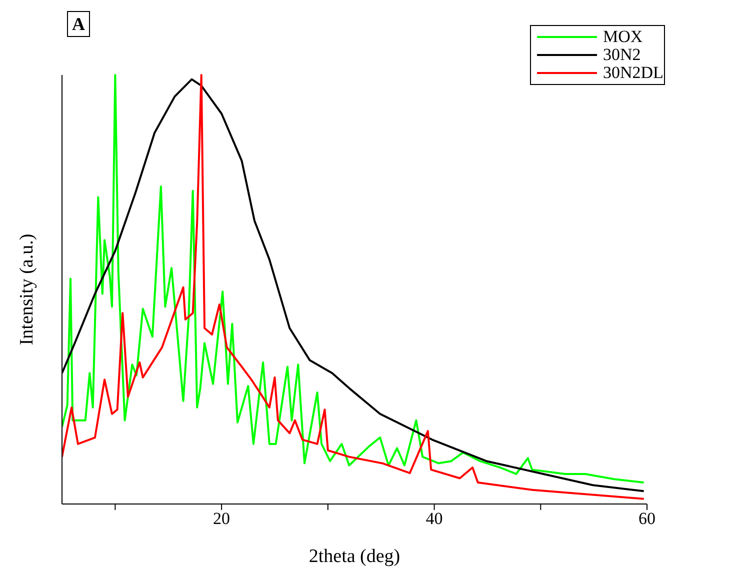  Describe the element at coordinates (434, 518) in the screenshot. I see `x-tick-label: 40` at that location.